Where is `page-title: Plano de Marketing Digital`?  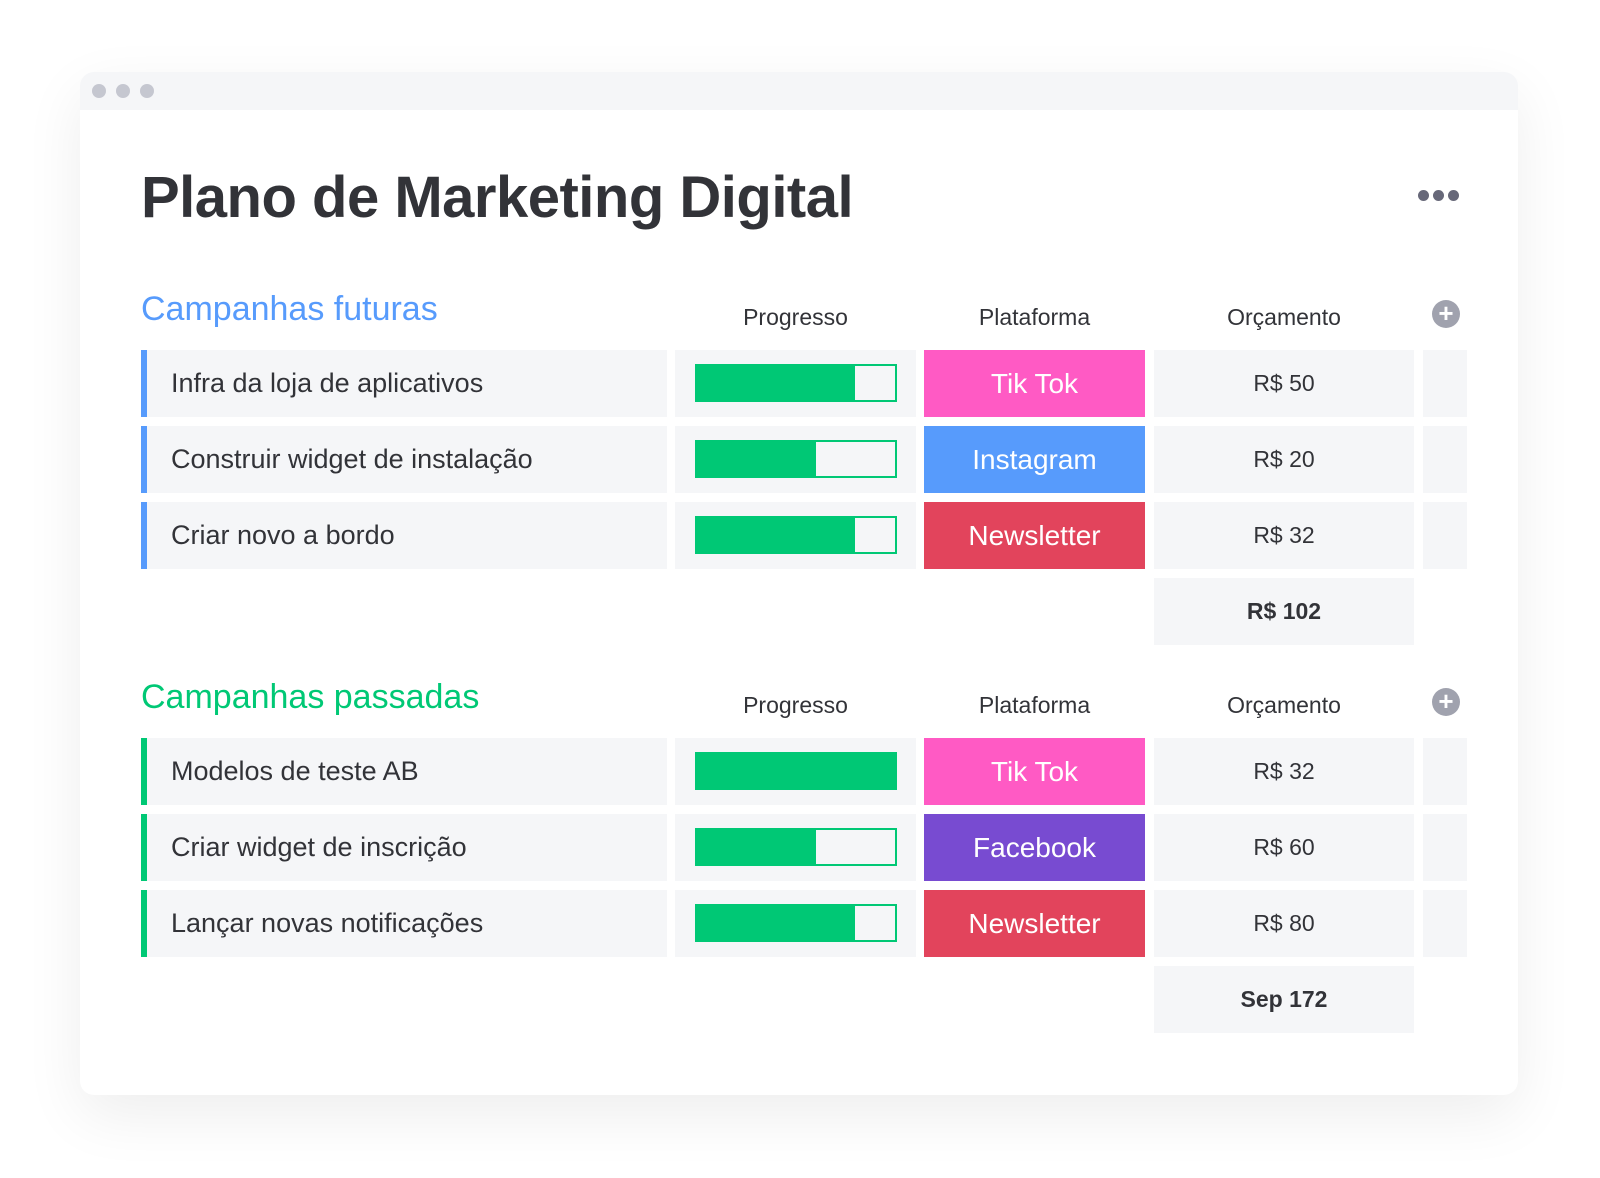
page-title: Plano de Marketing Digital is located at coordinates (497, 197).